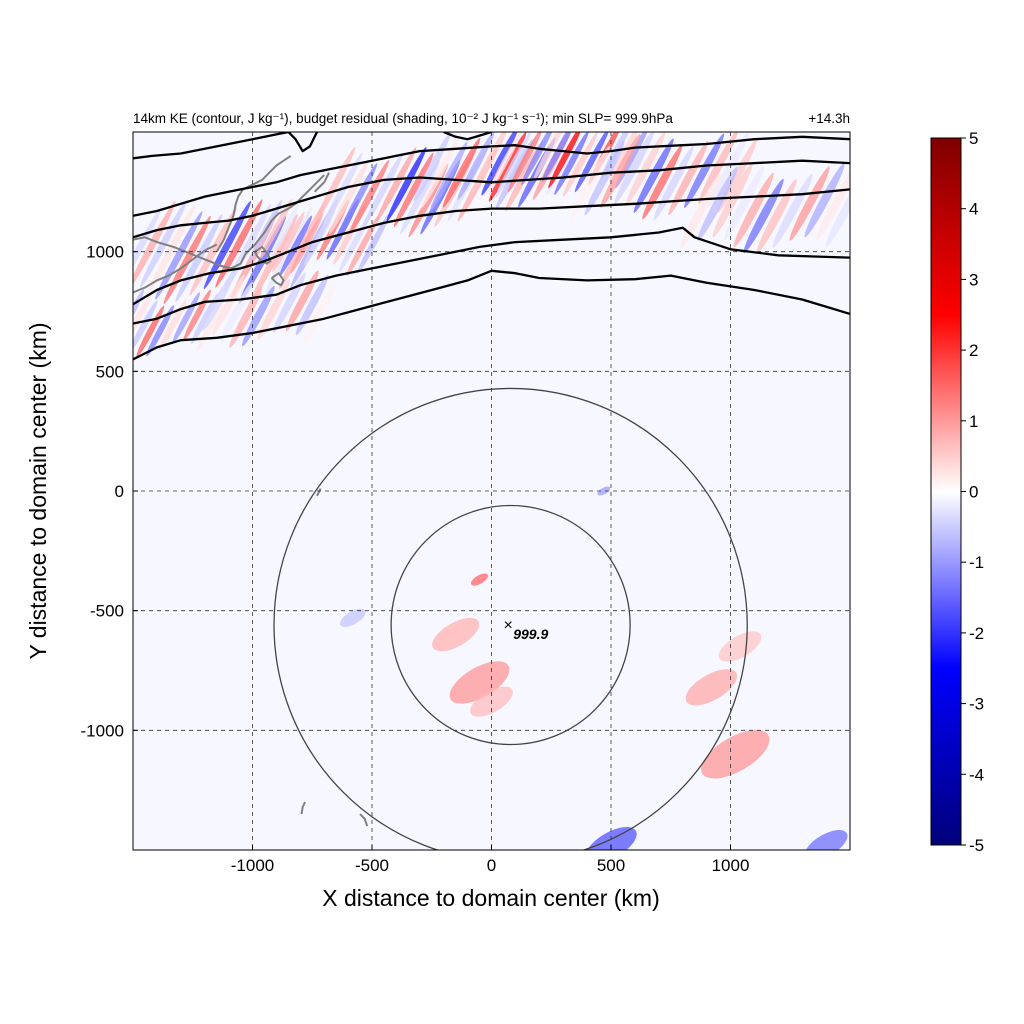 Image resolution: width=1024 pixels, height=1024 pixels. Describe the element at coordinates (109, 491) in the screenshot. I see `y-axis-ticks: -1000 -500 0 500 1000` at that location.